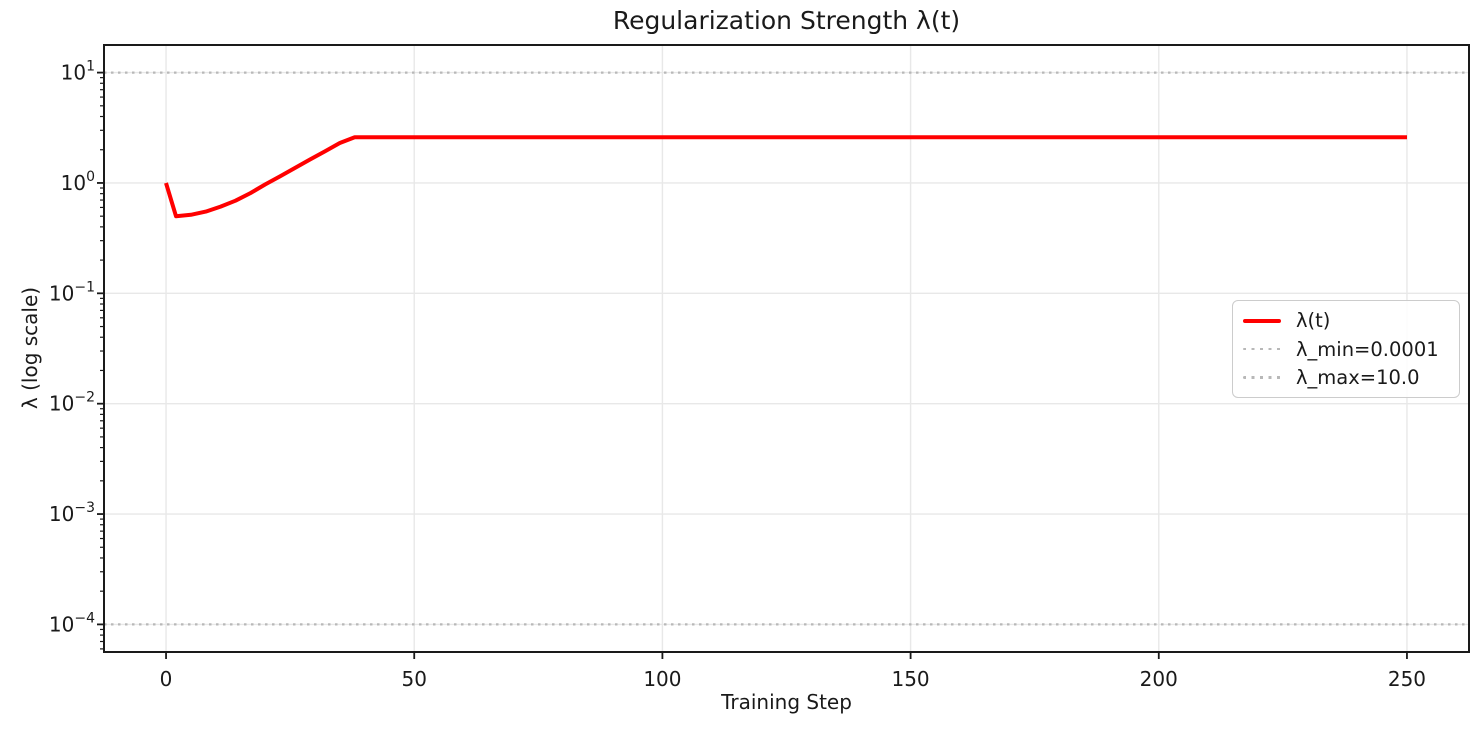  Describe the element at coordinates (1358, 377) in the screenshot. I see `legend-label: λ_max=10.0` at that location.